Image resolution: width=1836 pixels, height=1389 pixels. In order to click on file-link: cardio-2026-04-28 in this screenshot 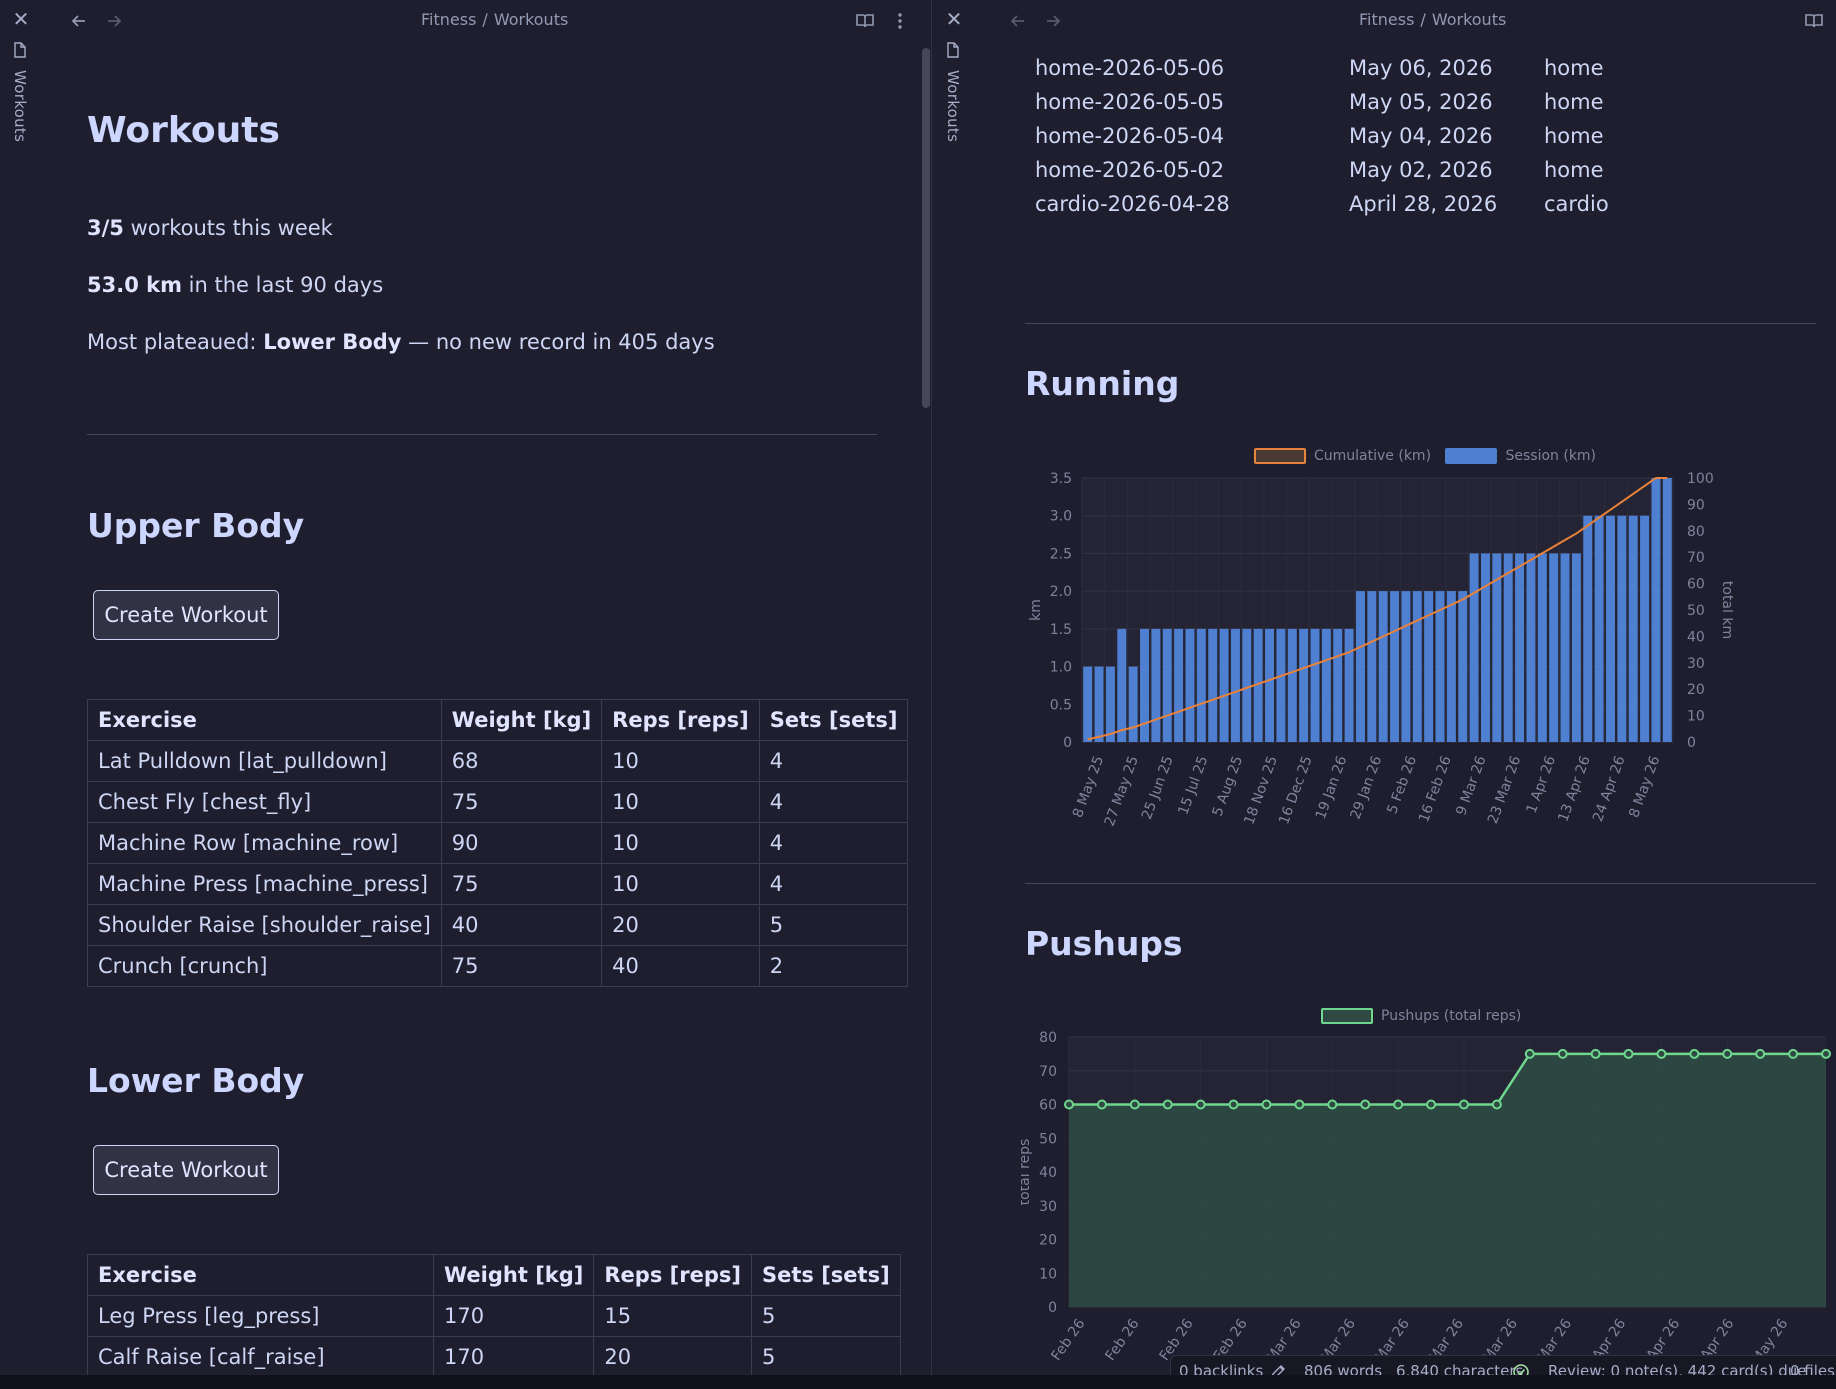, I will do `click(1132, 204)`.